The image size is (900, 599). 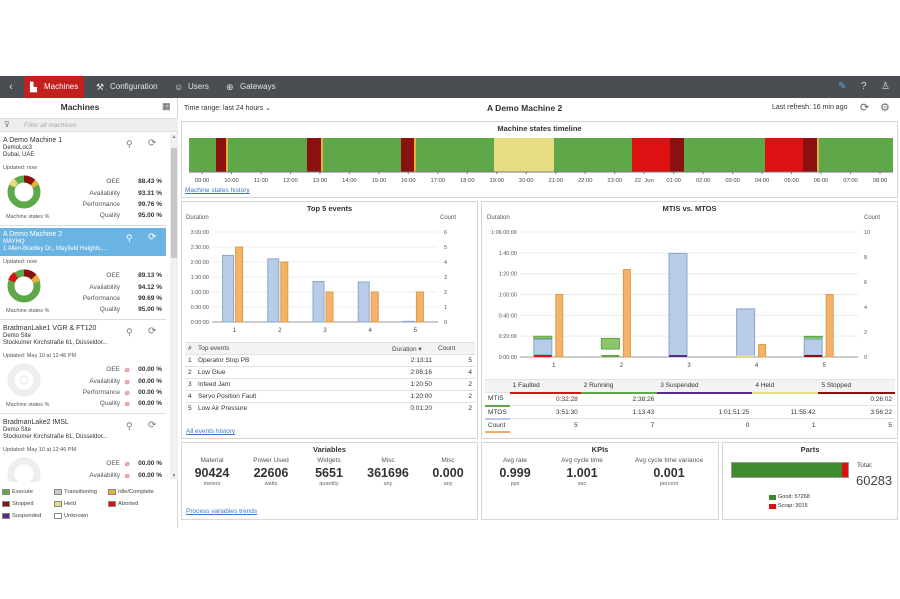 I want to click on machine-name: BradmanLake2 IMSL, so click(x=36, y=422).